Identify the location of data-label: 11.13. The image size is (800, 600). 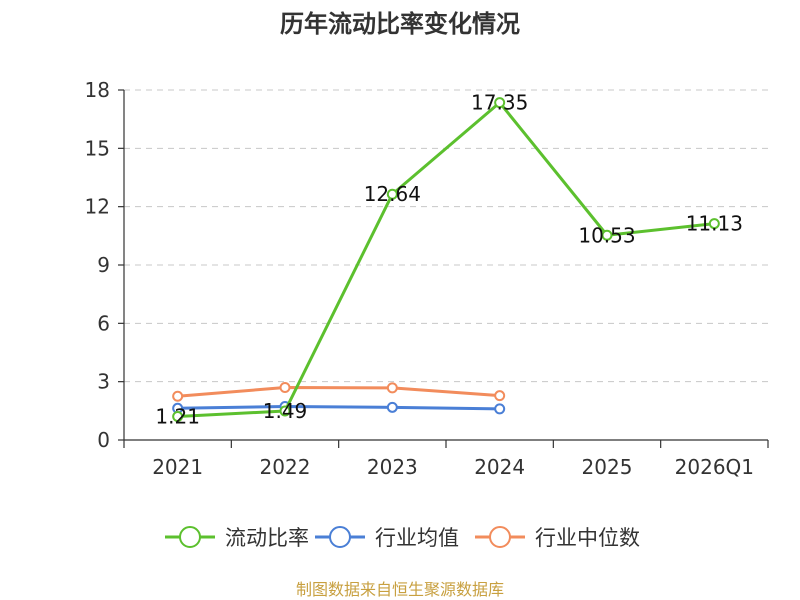
(714, 224).